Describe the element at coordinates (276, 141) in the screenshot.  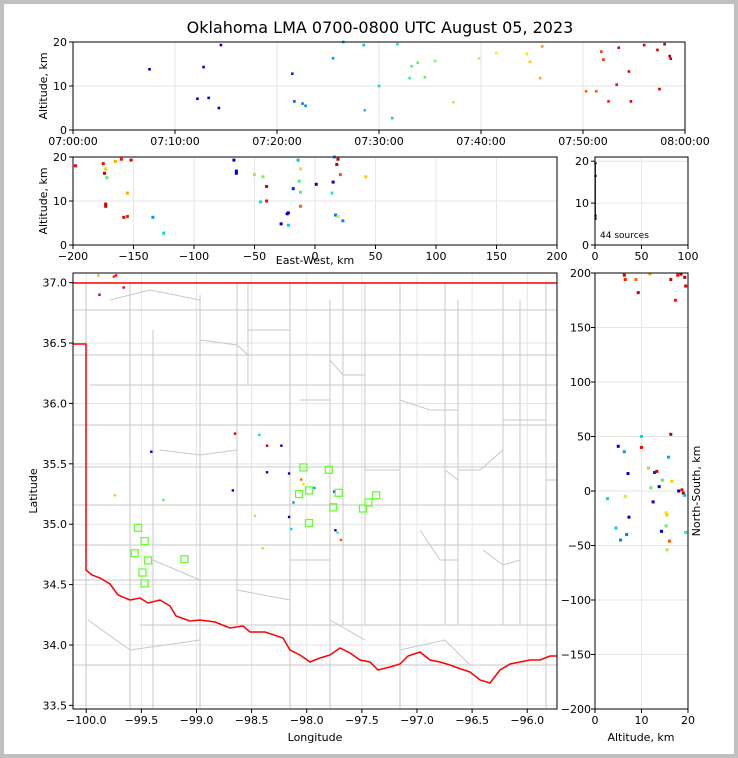
I see `altitude-time-xtick-label: 07:20:00` at that location.